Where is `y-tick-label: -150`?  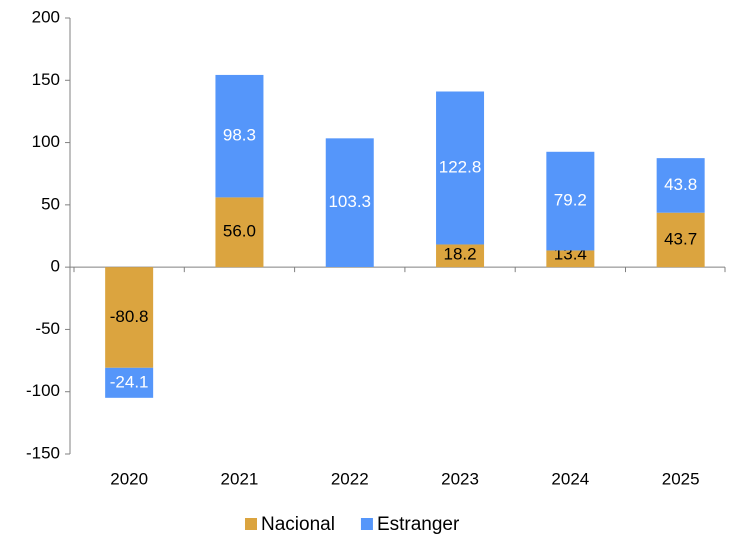
y-tick-label: -150 is located at coordinates (43, 452).